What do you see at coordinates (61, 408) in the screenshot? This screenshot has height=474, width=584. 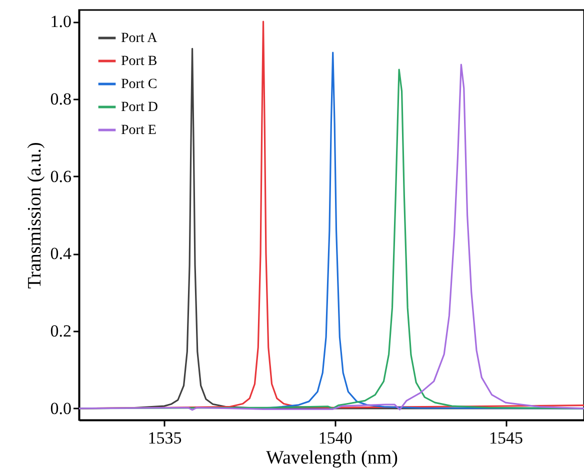 I see `y-tick-label: 0.0` at bounding box center [61, 408].